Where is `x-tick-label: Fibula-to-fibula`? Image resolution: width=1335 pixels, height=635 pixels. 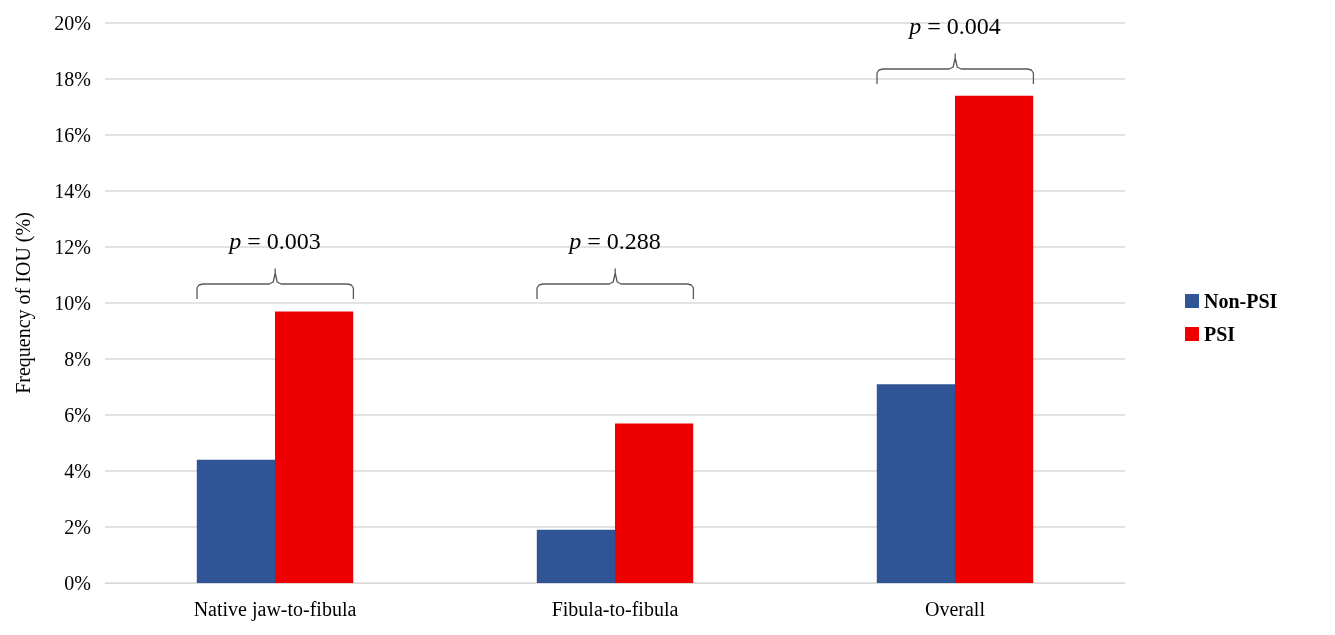
x-tick-label: Fibula-to-fibula is located at coordinates (615, 609).